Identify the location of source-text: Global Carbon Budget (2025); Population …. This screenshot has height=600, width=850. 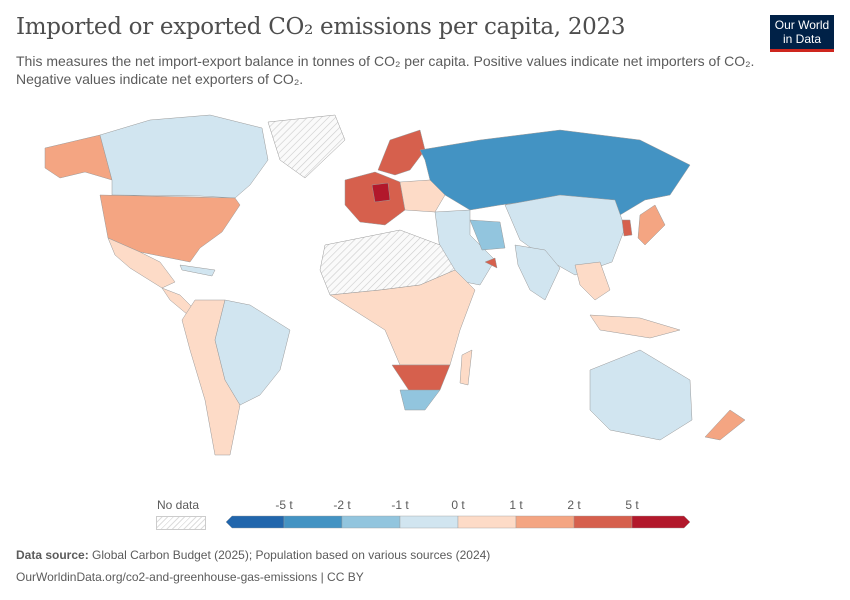
(291, 555).